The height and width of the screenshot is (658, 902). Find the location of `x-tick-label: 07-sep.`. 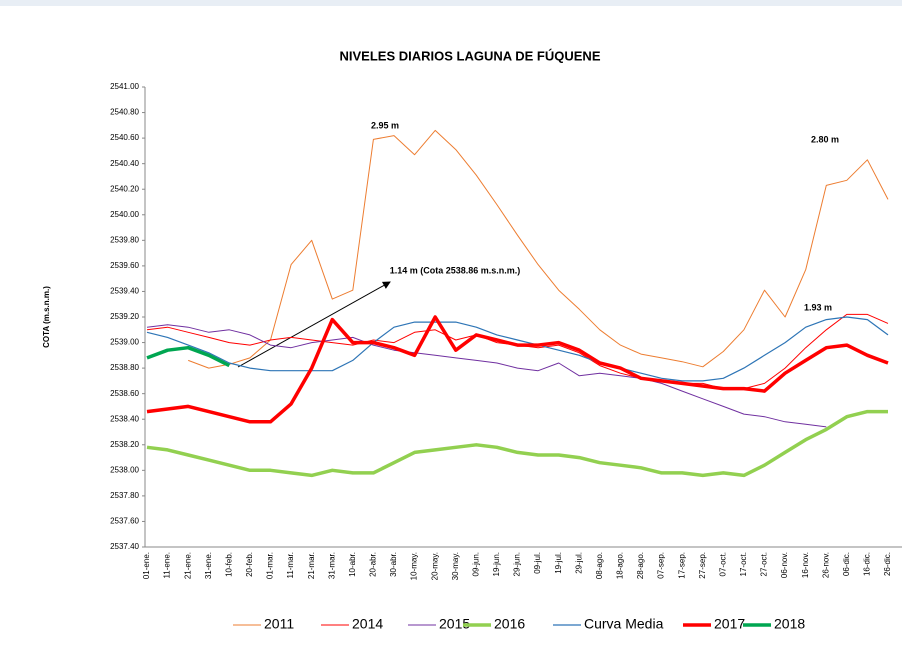

x-tick-label: 07-sep. is located at coordinates (661, 565).